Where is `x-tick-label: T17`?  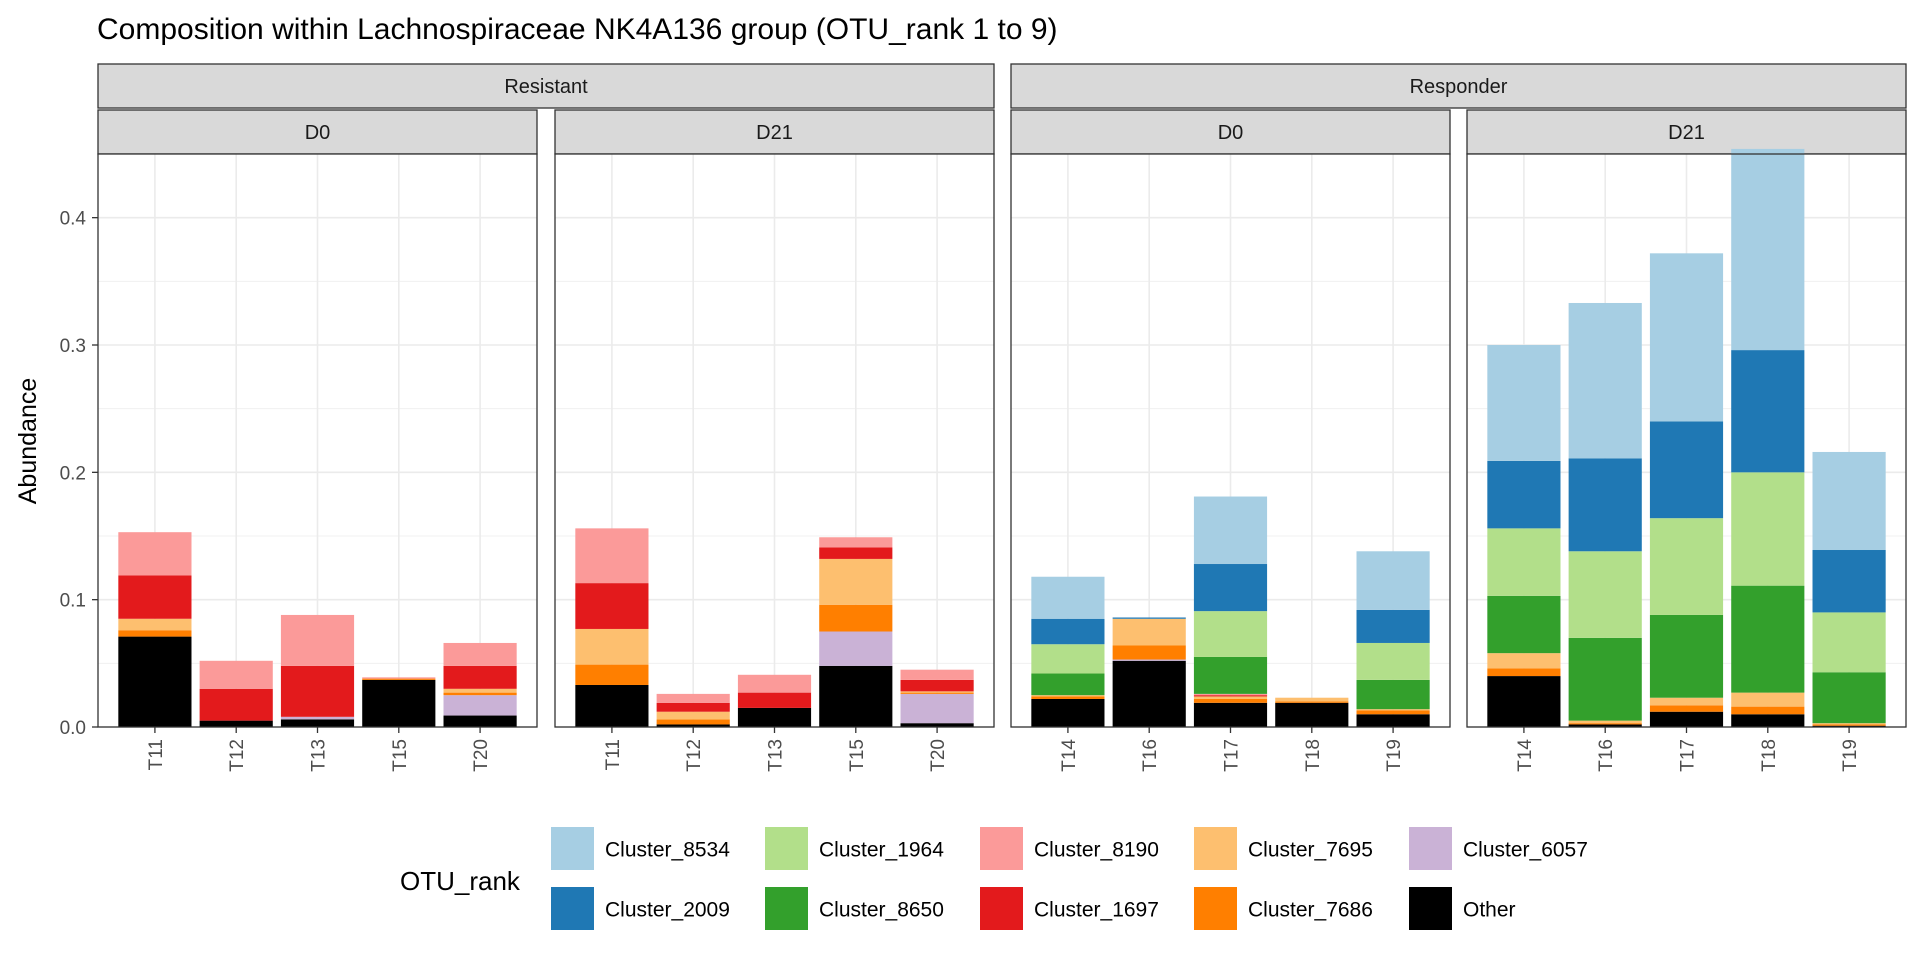
x-tick-label: T17 is located at coordinates (1688, 755).